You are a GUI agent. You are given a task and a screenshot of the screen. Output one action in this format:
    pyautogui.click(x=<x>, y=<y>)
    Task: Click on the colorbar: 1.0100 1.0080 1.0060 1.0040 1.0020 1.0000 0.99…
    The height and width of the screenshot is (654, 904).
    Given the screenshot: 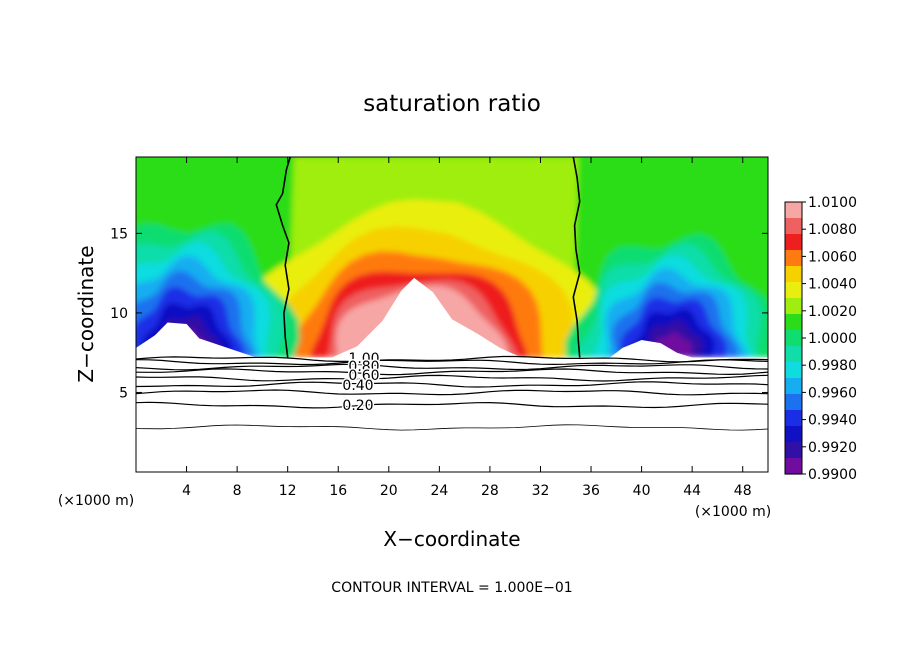 What is the action you would take?
    pyautogui.click(x=820, y=339)
    